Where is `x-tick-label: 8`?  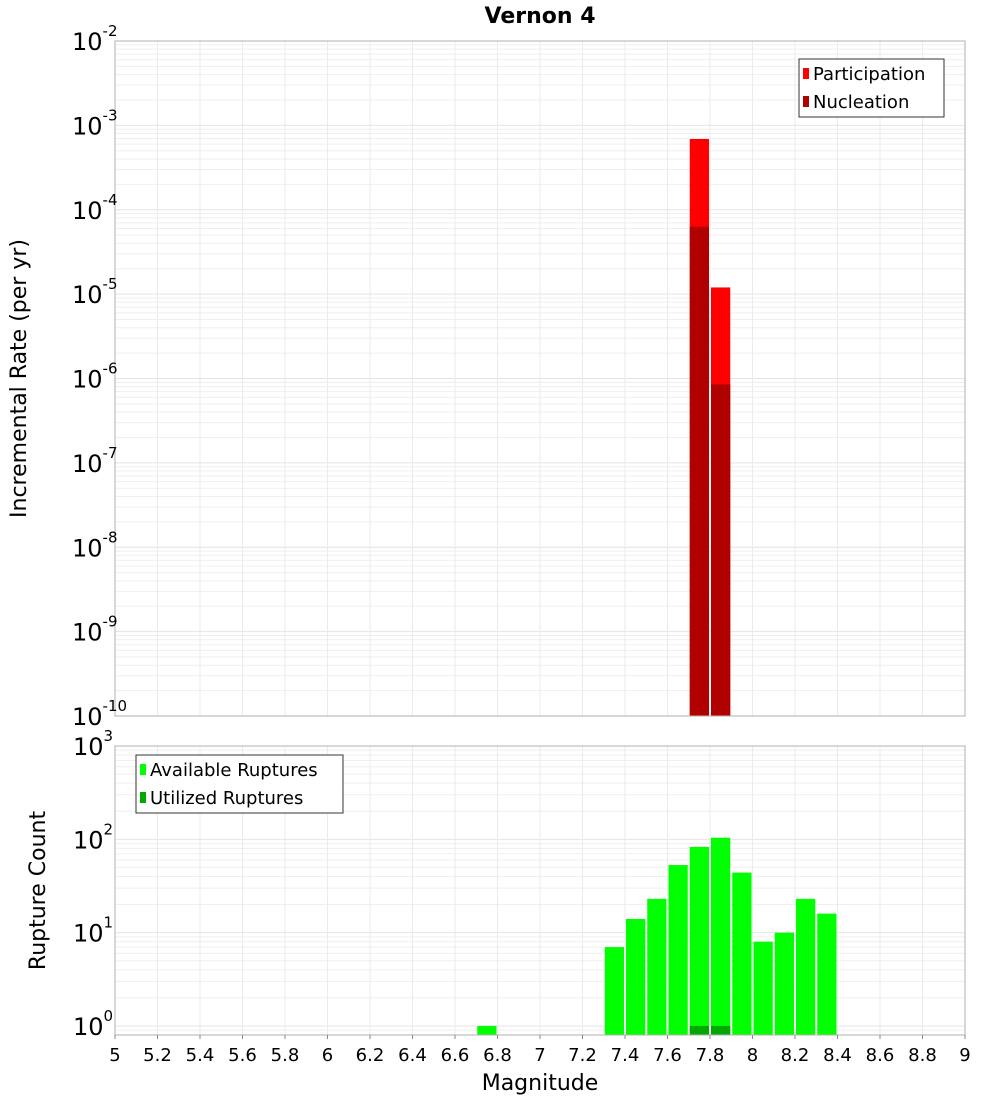 x-tick-label: 8 is located at coordinates (752, 1055).